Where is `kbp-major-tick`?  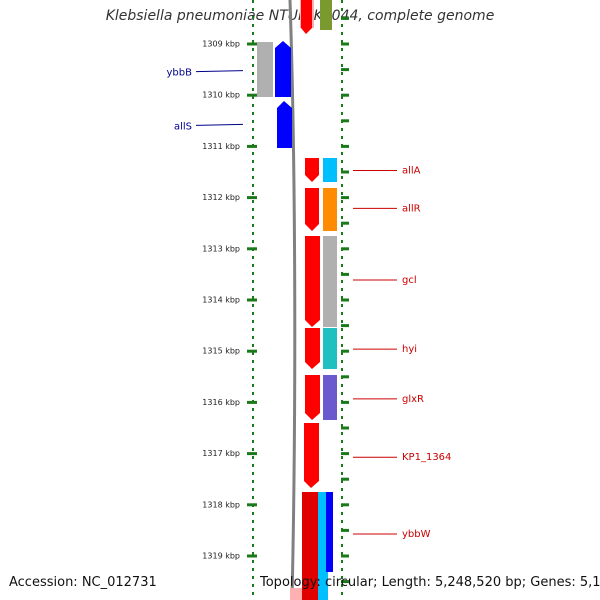 kbp-major-tick is located at coordinates (252, 249).